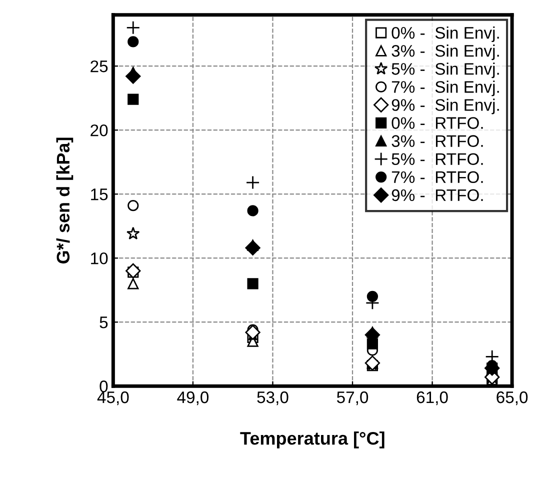  What do you see at coordinates (437, 141) in the screenshot?
I see `legend-label: 3% - RTFO.` at bounding box center [437, 141].